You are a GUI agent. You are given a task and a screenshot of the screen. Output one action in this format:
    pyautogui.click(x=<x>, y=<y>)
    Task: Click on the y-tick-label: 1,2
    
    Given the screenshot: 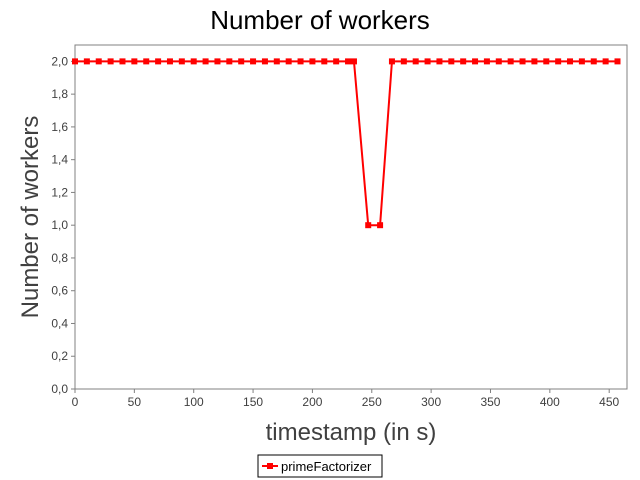 What is the action you would take?
    pyautogui.click(x=59, y=192)
    